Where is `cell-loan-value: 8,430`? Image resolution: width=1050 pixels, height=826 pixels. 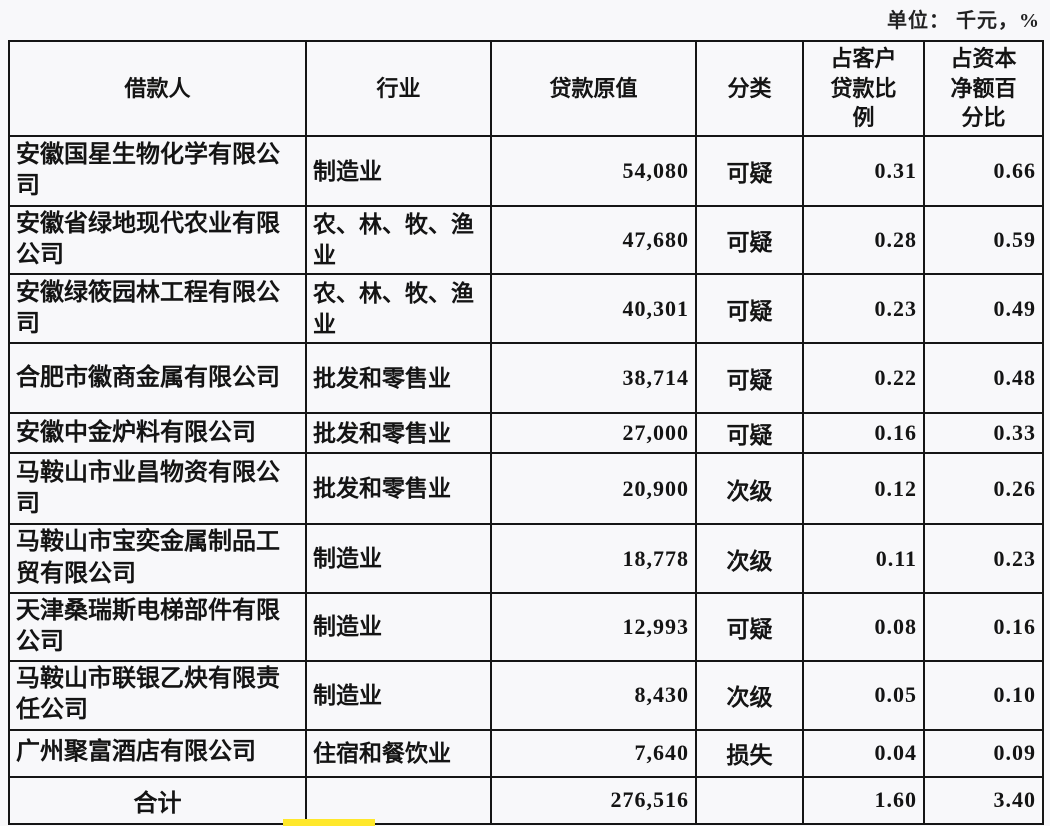
cell-loan-value: 8,430 is located at coordinates (593, 695).